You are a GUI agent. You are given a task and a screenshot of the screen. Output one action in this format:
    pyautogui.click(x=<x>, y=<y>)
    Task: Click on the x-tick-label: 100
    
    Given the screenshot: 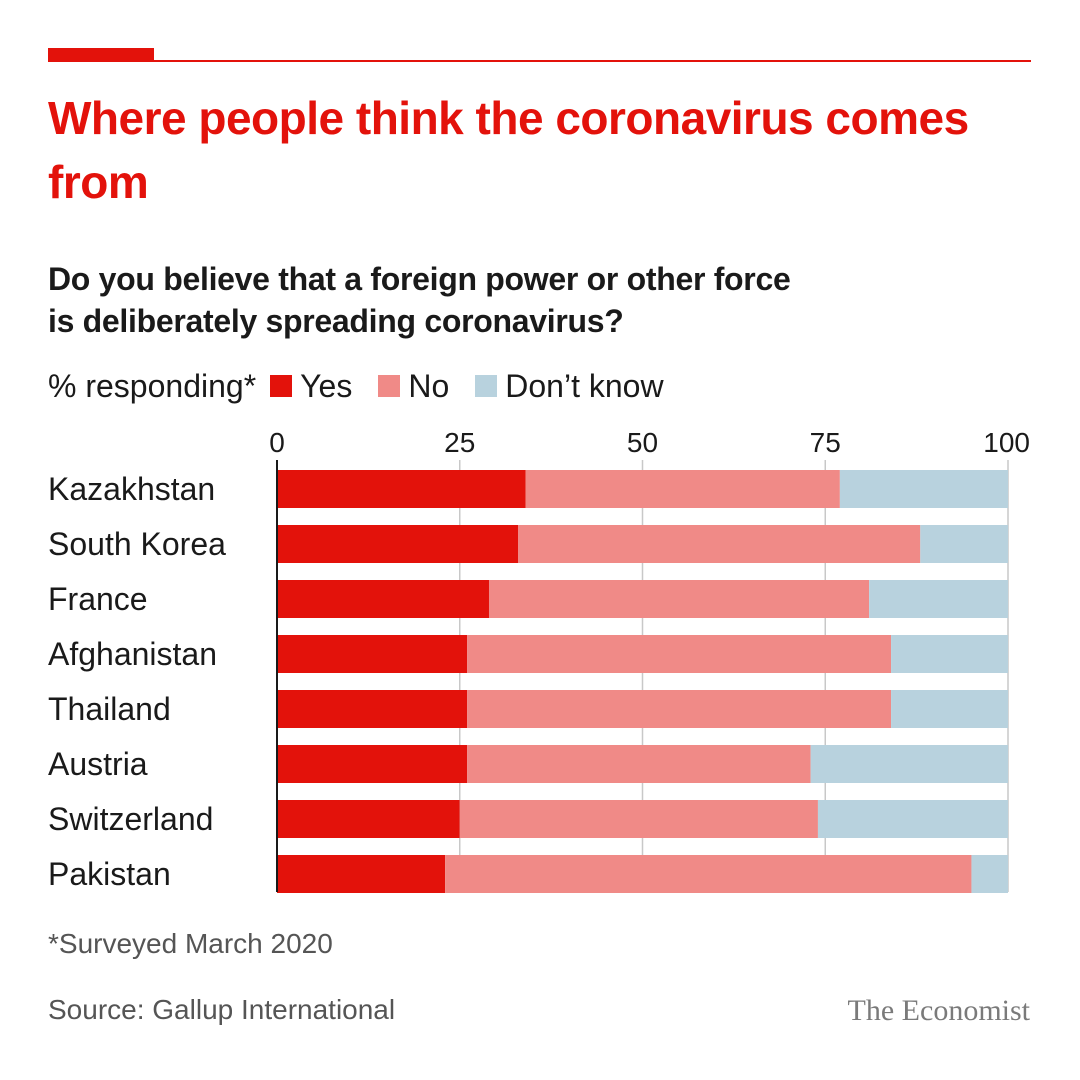 What is the action you would take?
    pyautogui.click(x=1006, y=442)
    